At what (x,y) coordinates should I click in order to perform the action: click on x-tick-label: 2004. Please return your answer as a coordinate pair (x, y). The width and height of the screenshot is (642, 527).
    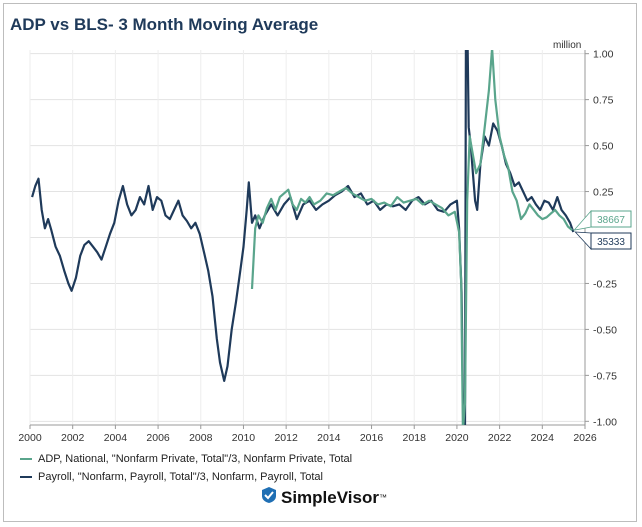
    Looking at the image, I should click on (116, 438).